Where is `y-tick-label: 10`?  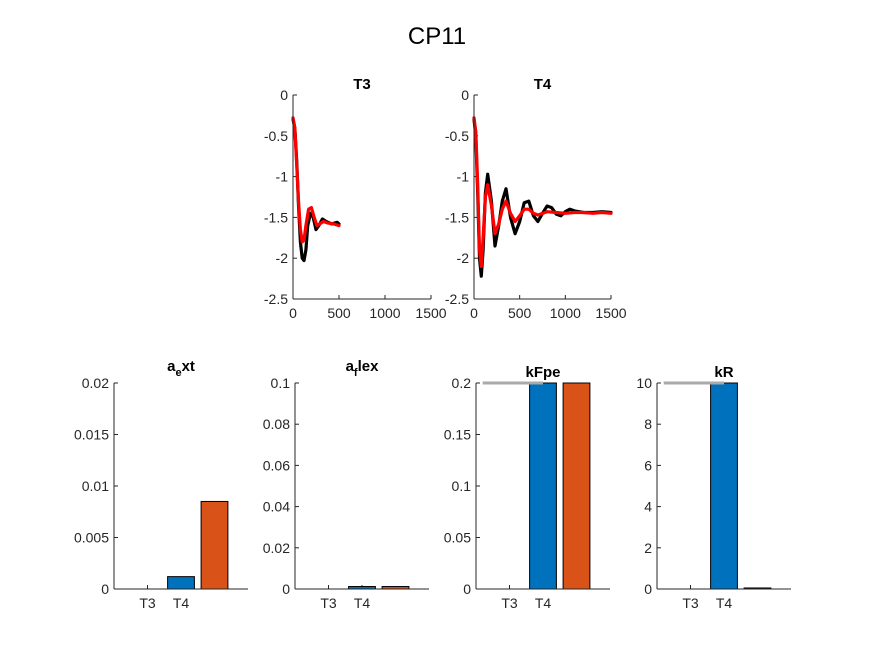
y-tick-label: 10 is located at coordinates (644, 383).